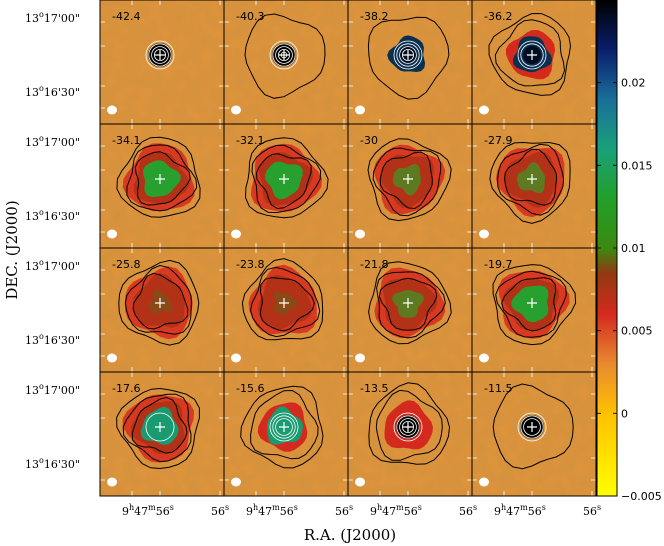  What do you see at coordinates (126, 388) in the screenshot?
I see `velocity-label: -17.6` at bounding box center [126, 388].